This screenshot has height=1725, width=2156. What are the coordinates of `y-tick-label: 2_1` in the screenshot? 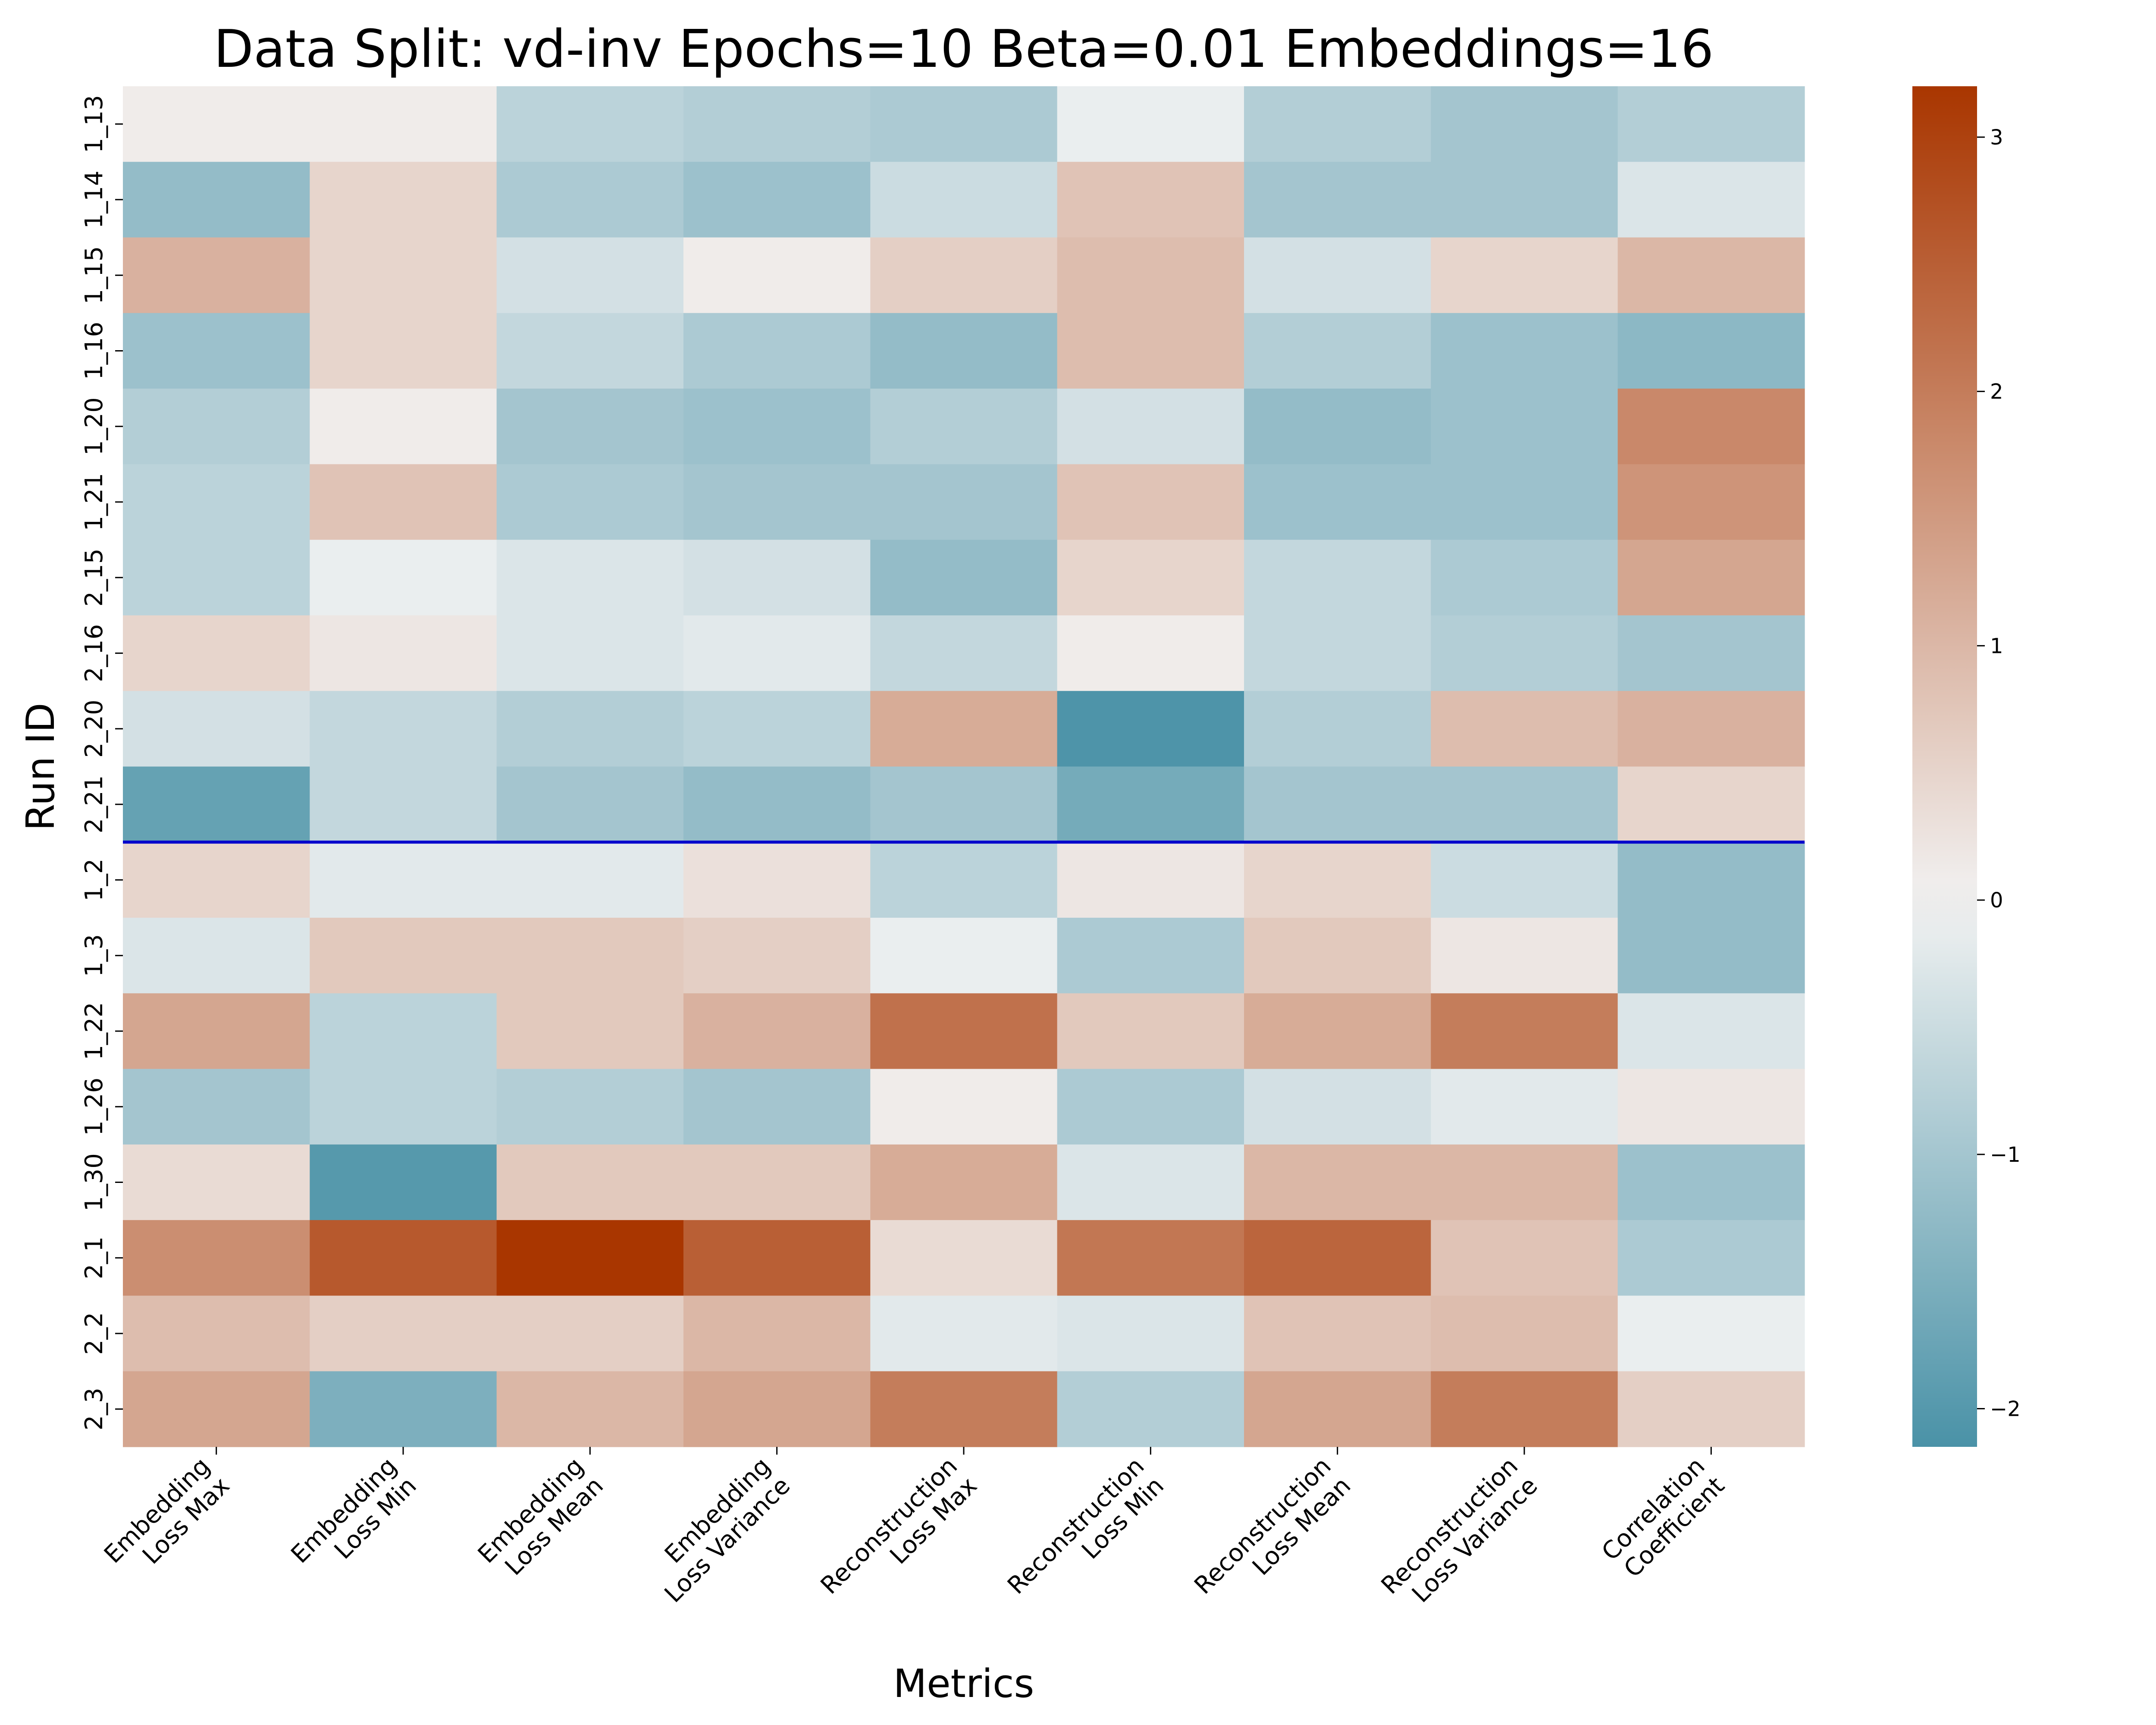 It's located at (94, 1258).